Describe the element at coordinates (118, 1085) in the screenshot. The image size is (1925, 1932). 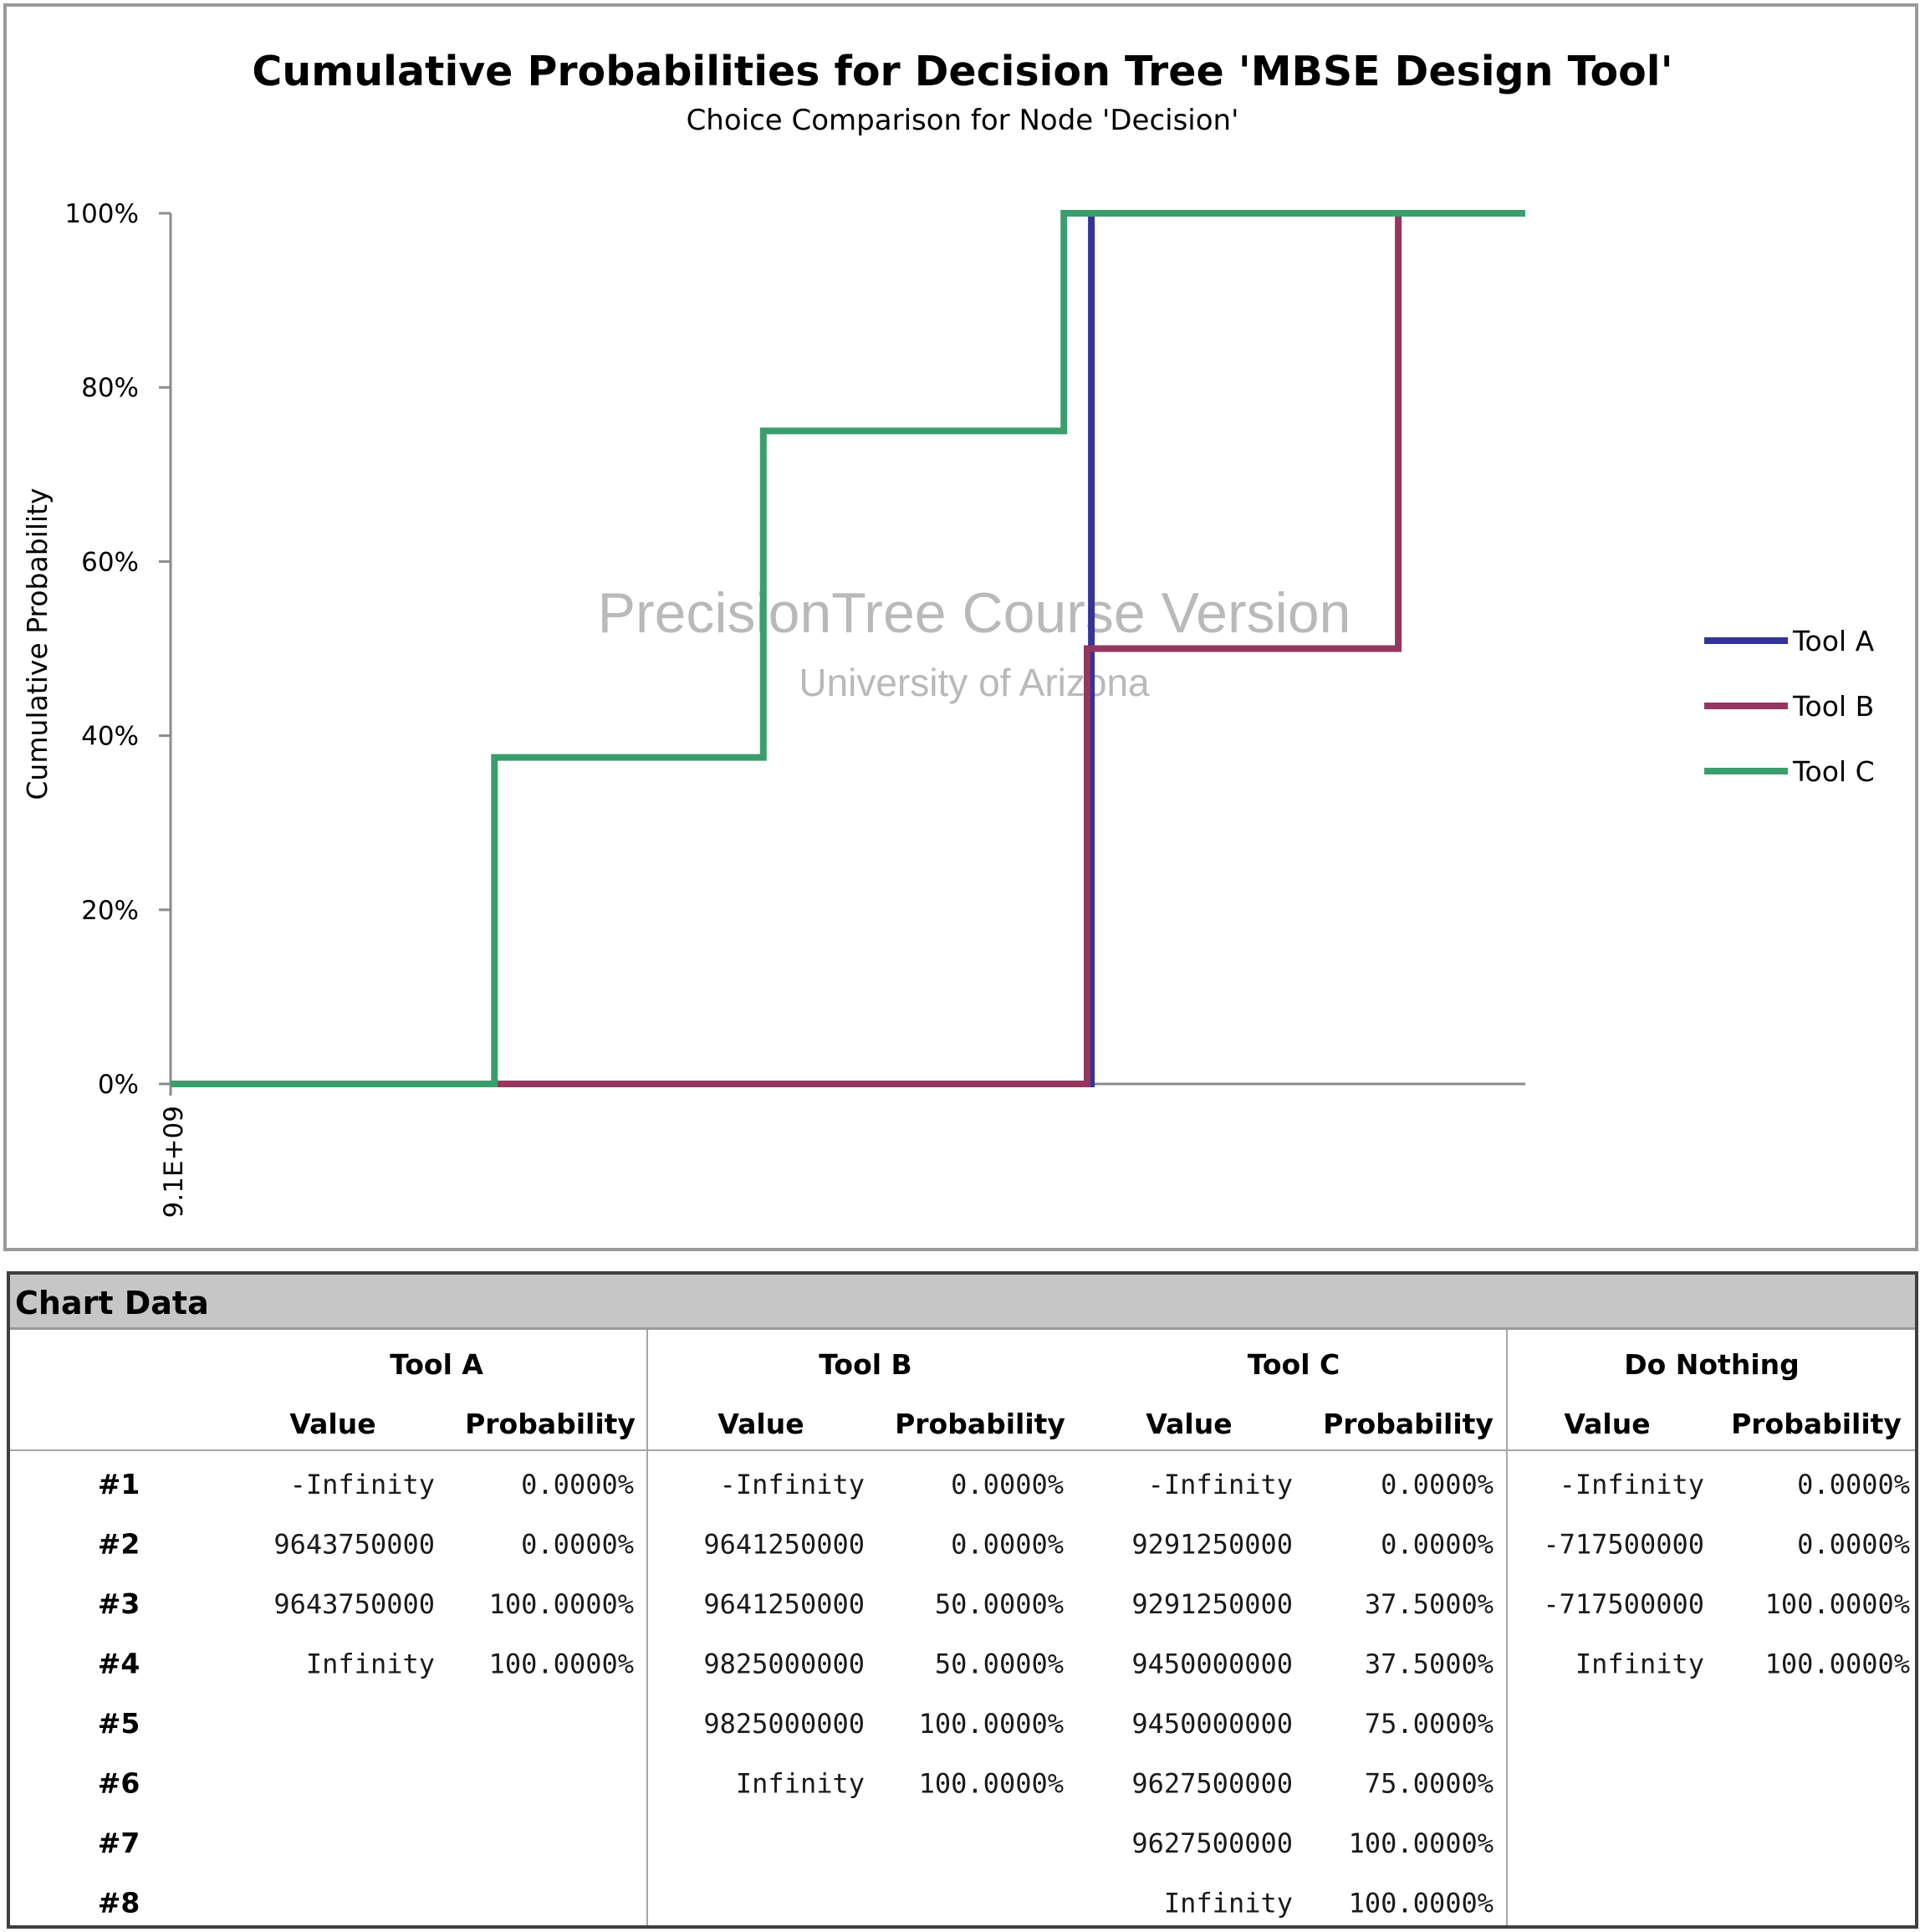
I see `y-tick-label: 0%` at that location.